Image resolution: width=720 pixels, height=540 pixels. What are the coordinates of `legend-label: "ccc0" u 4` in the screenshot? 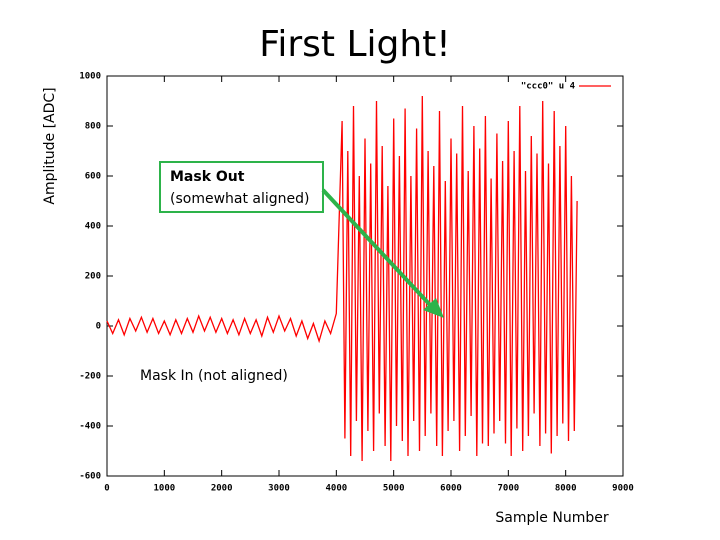 It's located at (548, 87).